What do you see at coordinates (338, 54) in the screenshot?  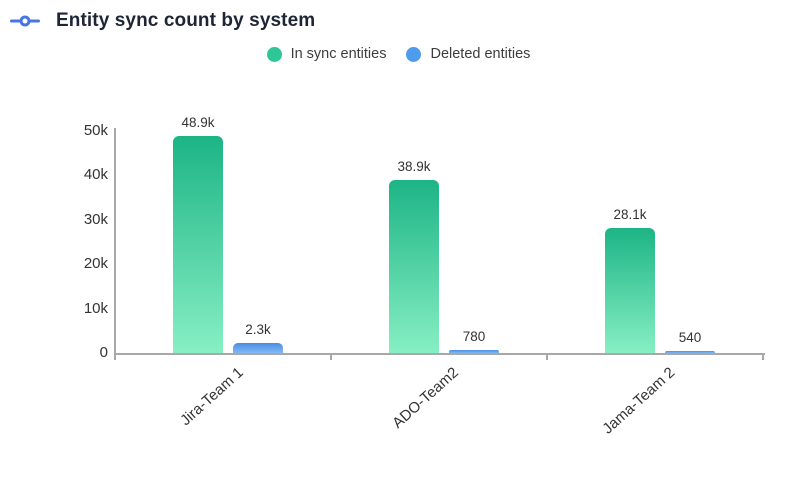 I see `legend-label: In sync entities` at bounding box center [338, 54].